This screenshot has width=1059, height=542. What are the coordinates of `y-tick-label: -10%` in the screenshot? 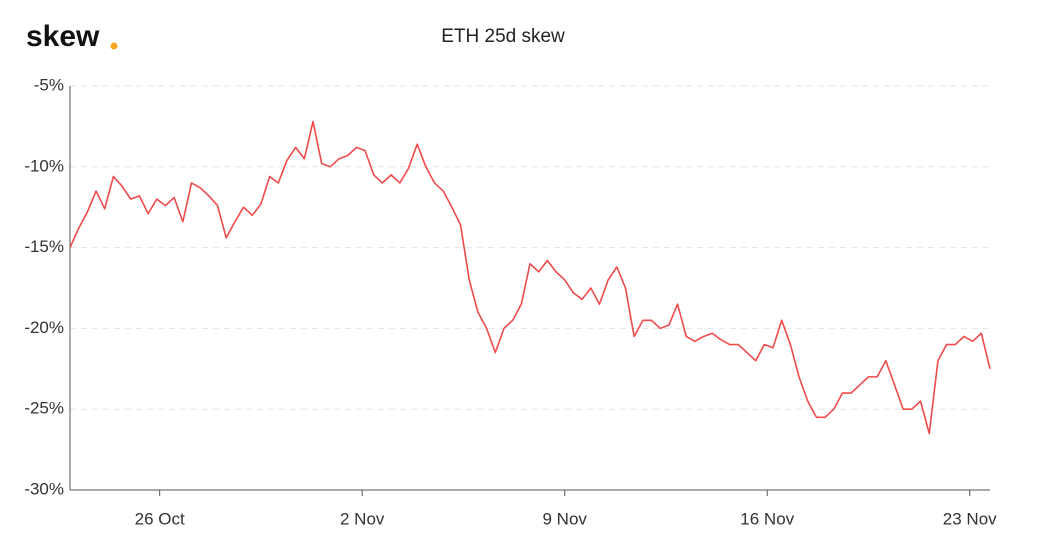 It's located at (44, 165).